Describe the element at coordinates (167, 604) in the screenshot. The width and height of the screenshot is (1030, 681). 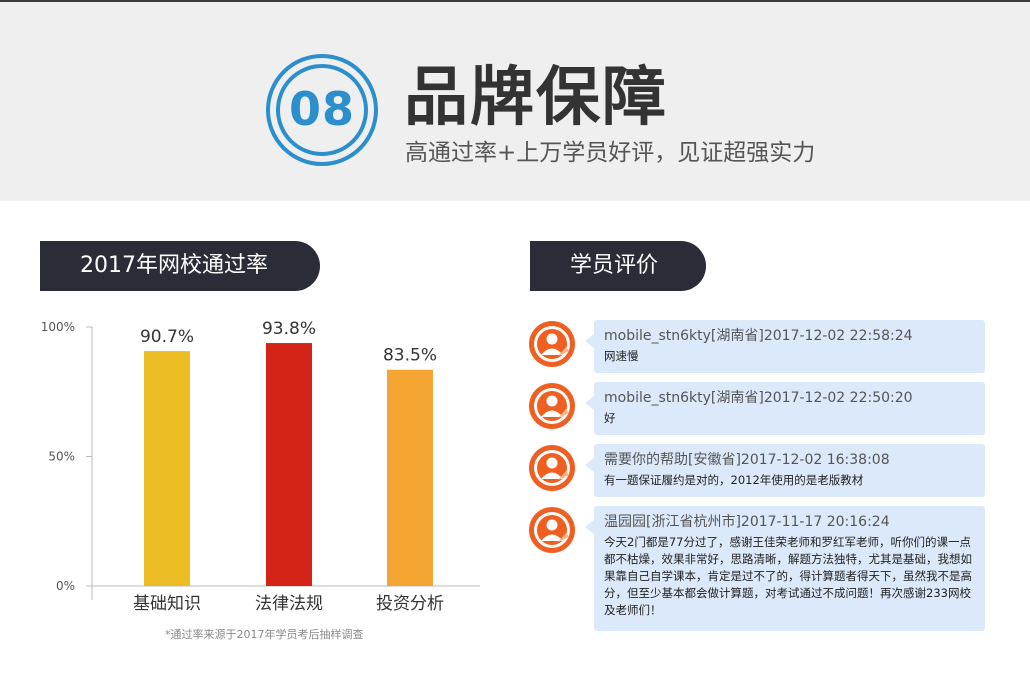
I see `category-label: 基础知识` at that location.